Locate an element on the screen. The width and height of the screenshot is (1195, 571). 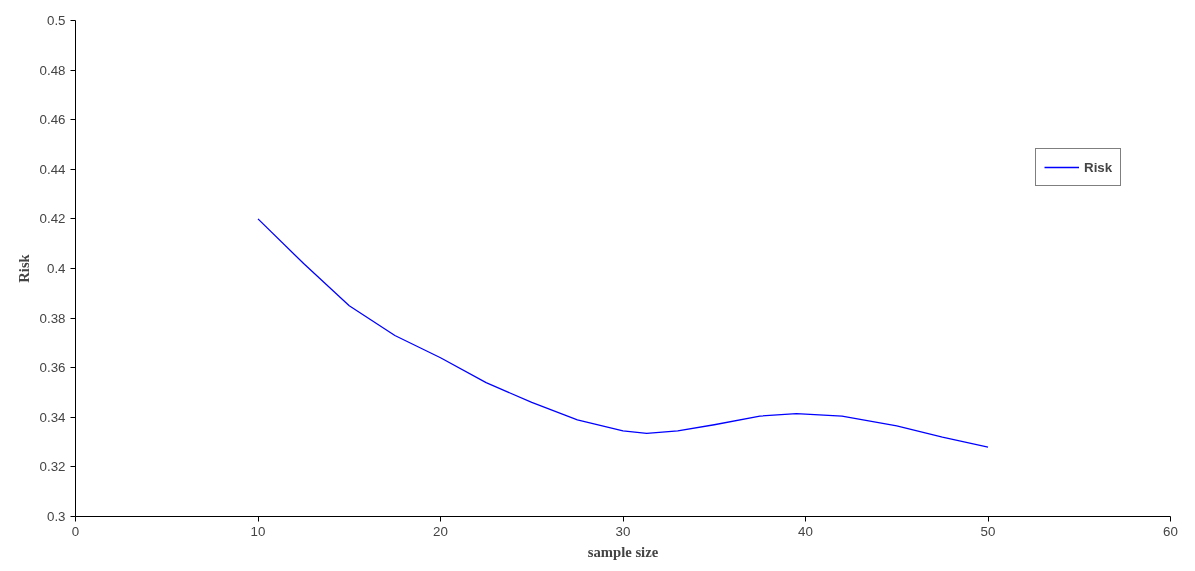
x-axis-title: sample size is located at coordinates (623, 551).